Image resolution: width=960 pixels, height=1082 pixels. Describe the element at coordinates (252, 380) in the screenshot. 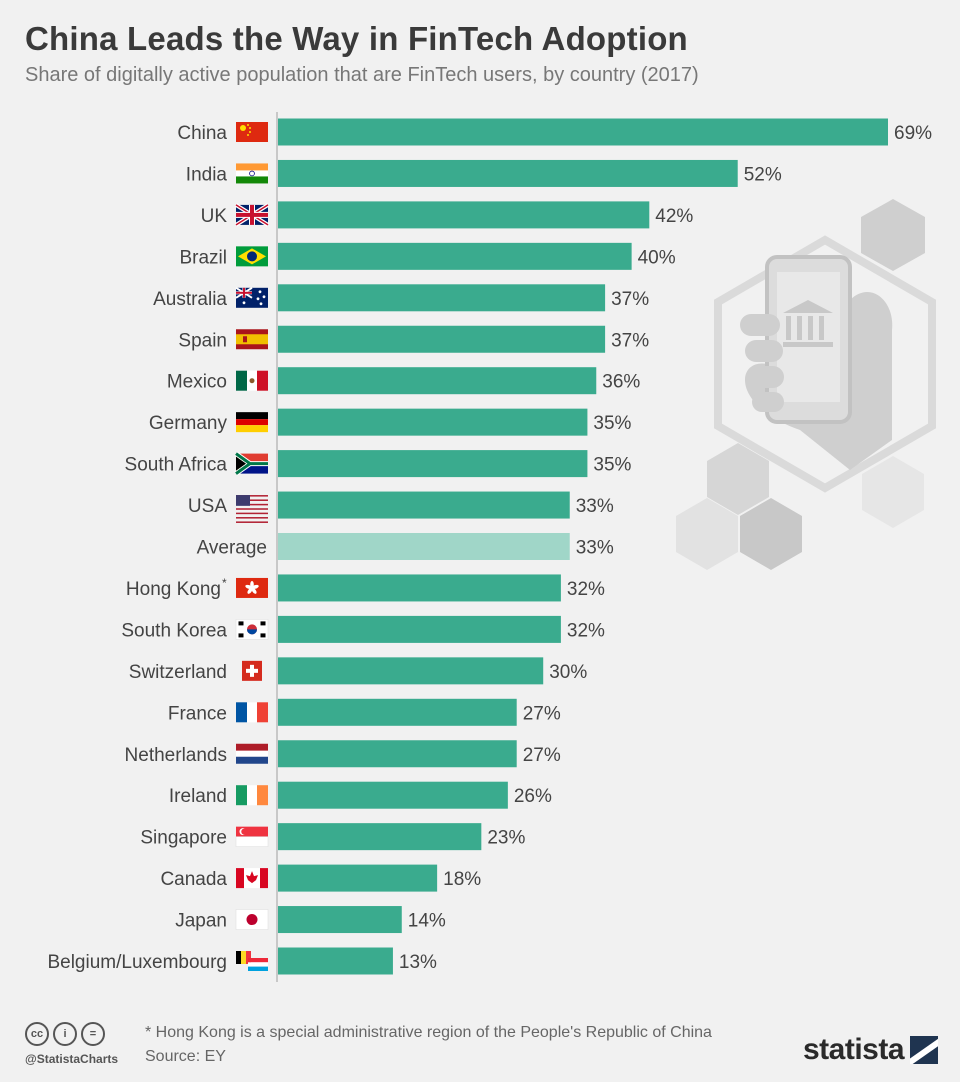

I see `mexico-flag` at that location.